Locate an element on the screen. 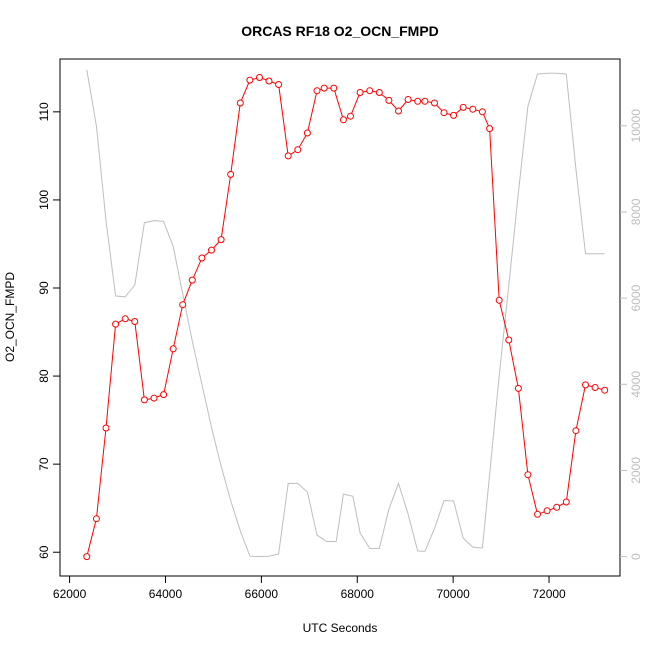 The width and height of the screenshot is (650, 650). x-axis-label: UTC Seconds is located at coordinates (340, 628).